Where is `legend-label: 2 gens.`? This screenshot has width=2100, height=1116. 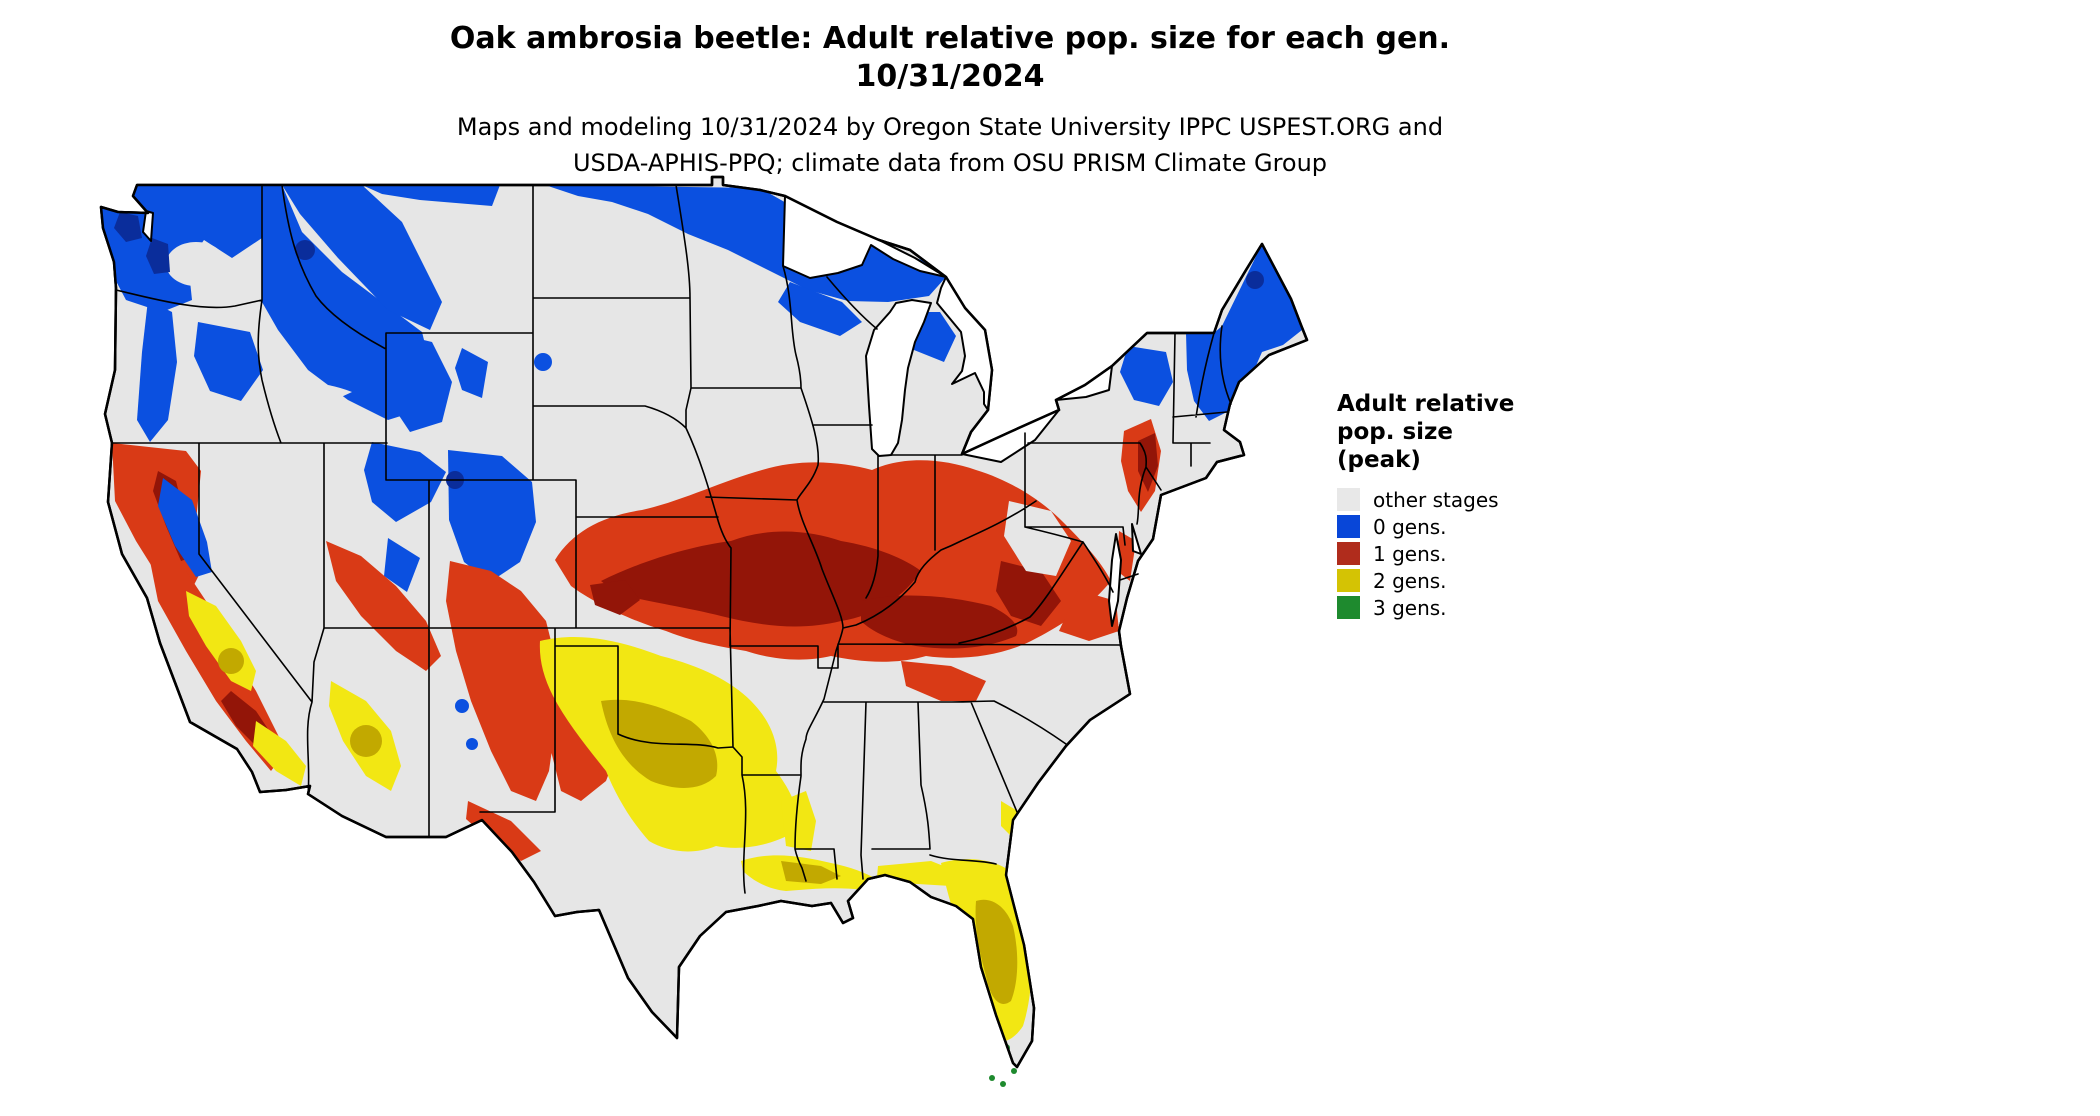
legend-label: 2 gens. is located at coordinates (1410, 580).